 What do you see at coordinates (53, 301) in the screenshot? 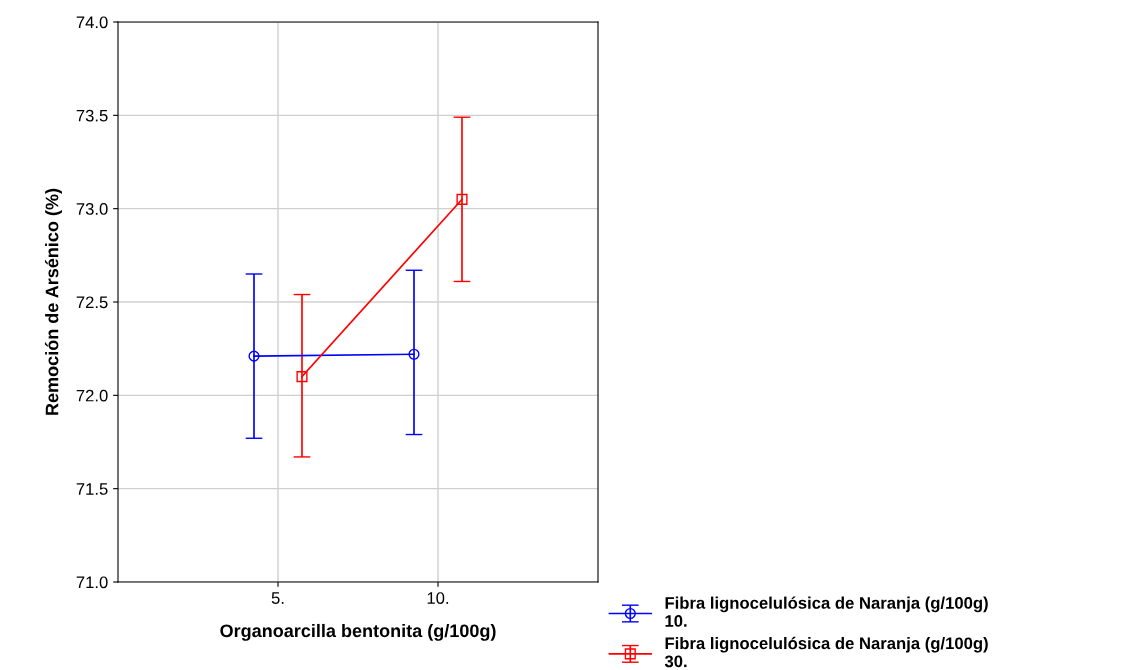
I see `y-axis-title: Remoción de Arsénico (%)` at bounding box center [53, 301].